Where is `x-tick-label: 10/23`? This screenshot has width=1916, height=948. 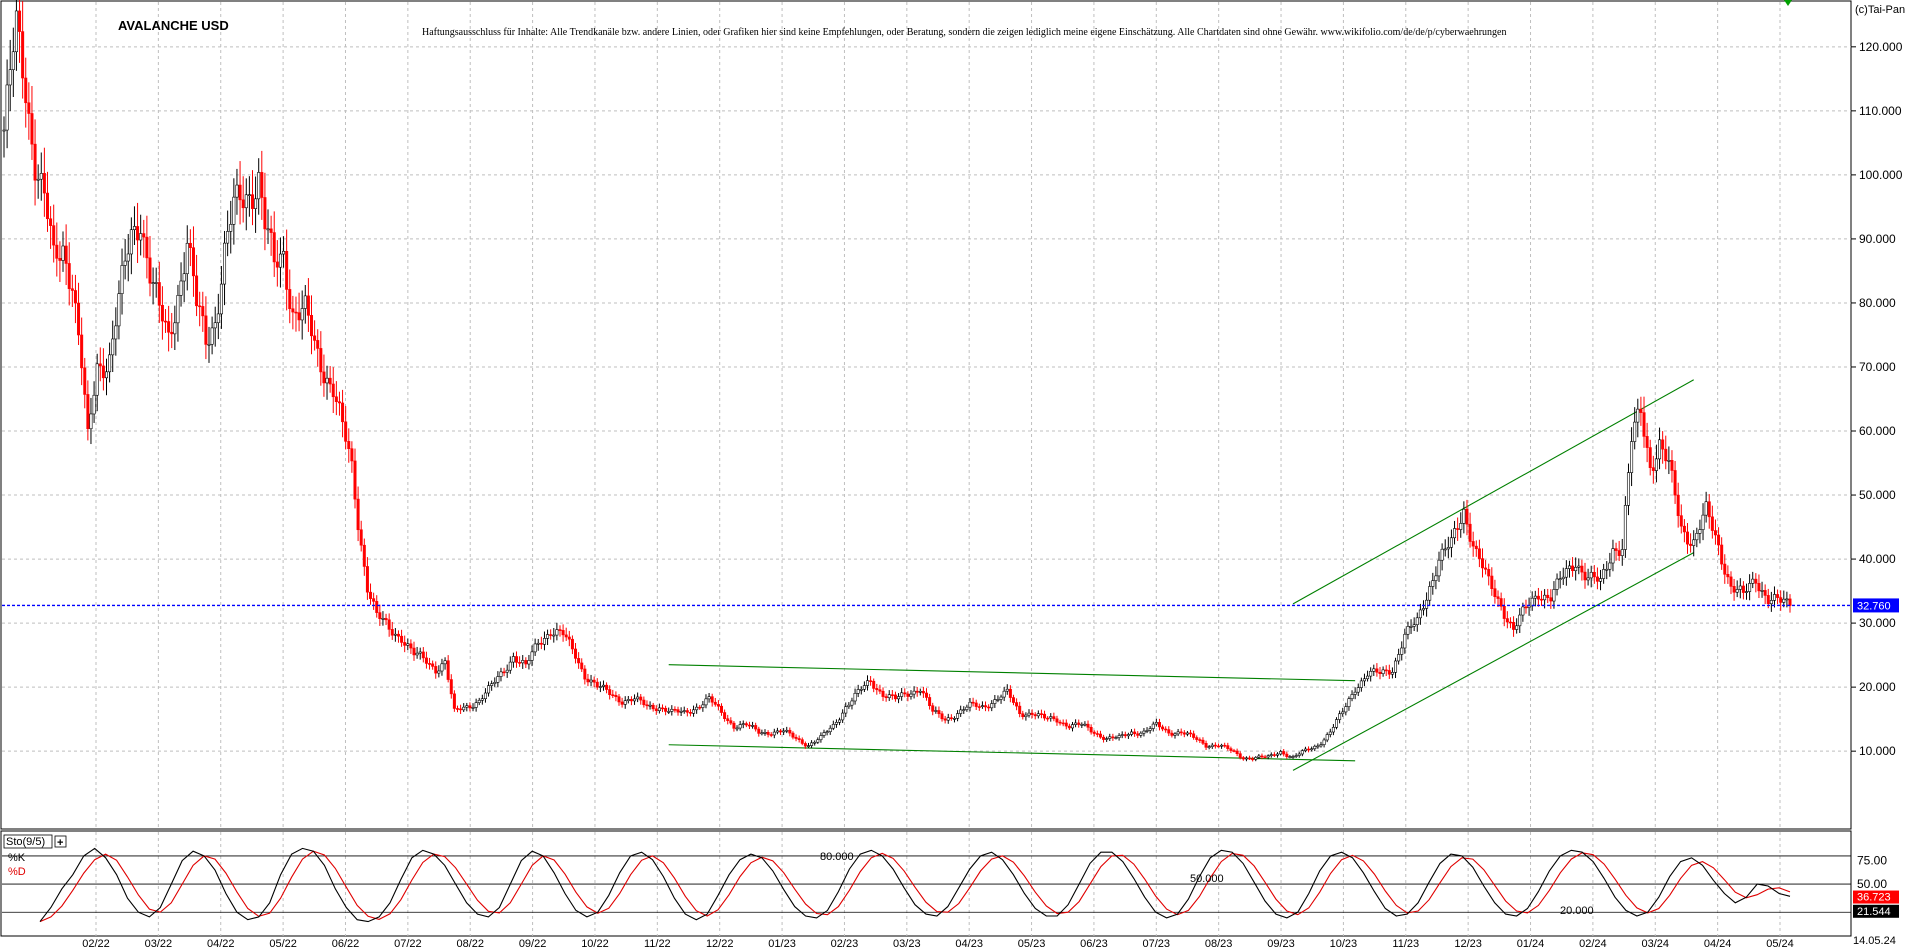 x-tick-label: 10/23 is located at coordinates (1344, 943).